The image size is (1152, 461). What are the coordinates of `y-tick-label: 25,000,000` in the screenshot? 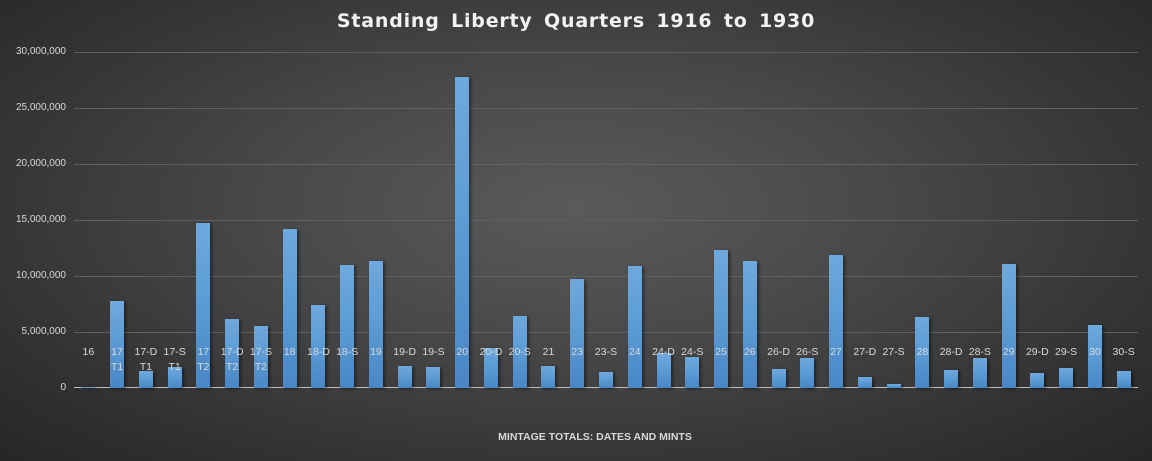 It's located at (40, 107).